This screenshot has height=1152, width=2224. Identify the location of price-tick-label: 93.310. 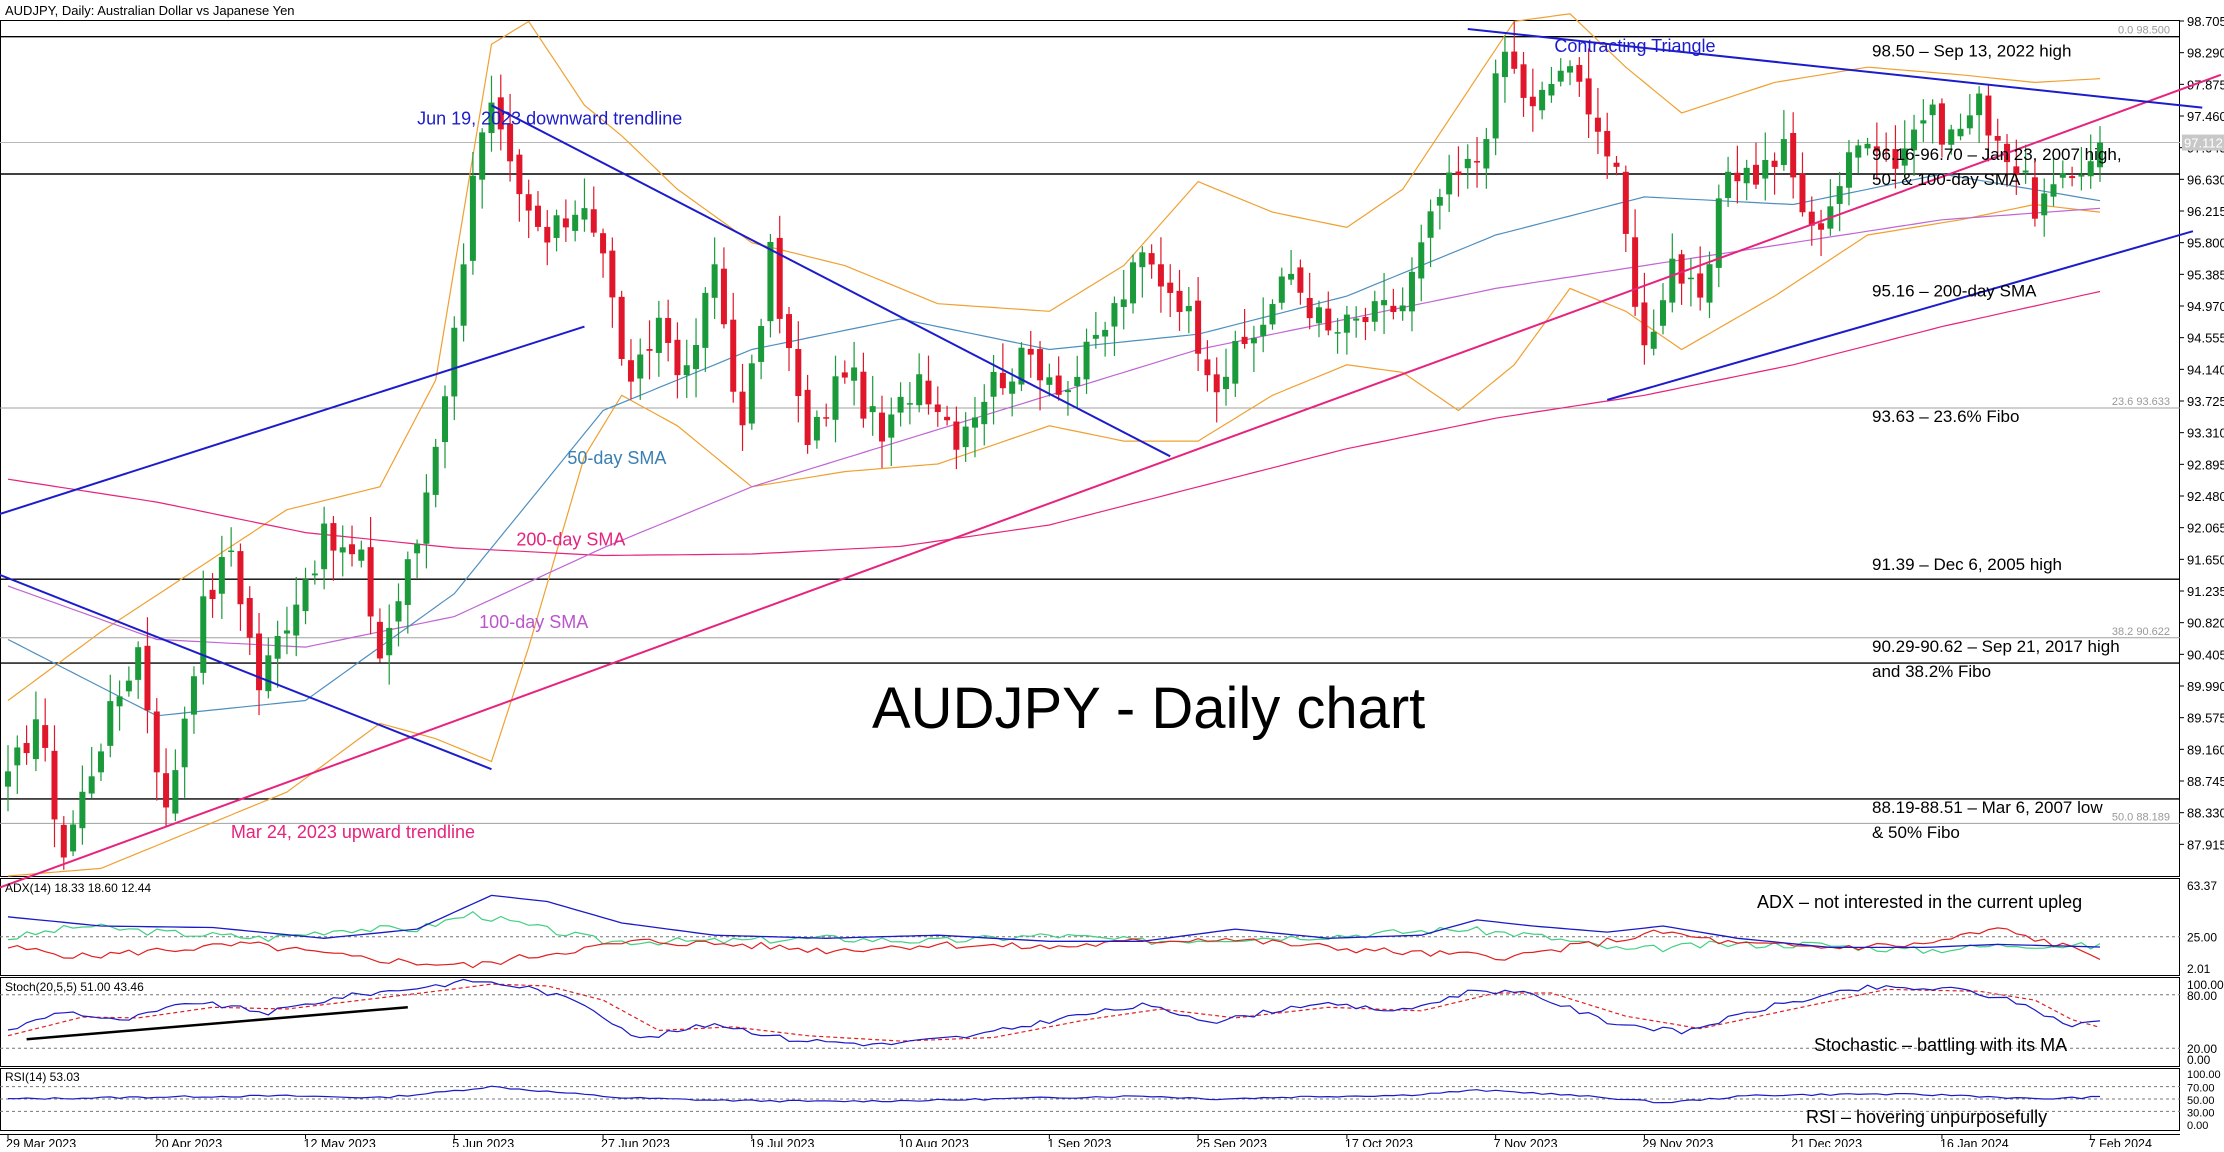
(2205, 433).